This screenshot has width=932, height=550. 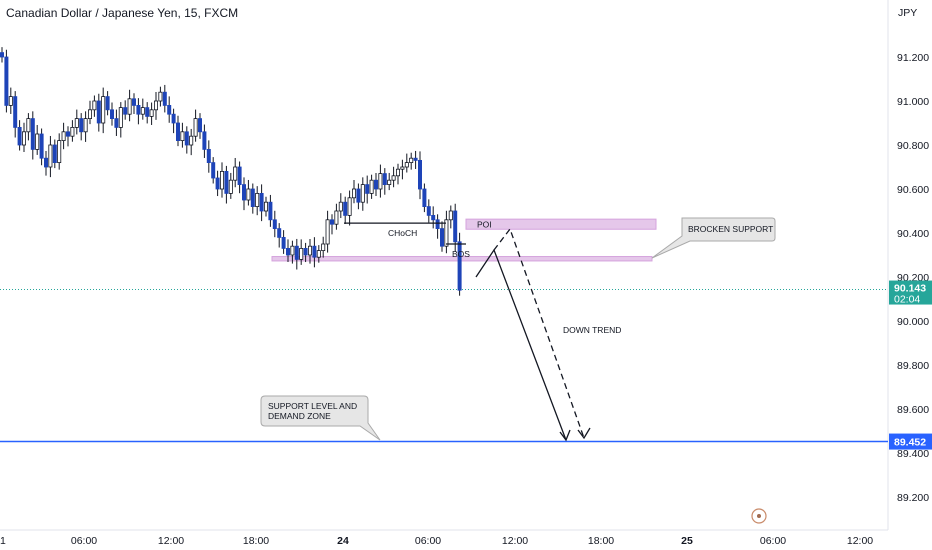 What do you see at coordinates (312, 406) in the screenshot?
I see `support-label-line1: SUPPORT LEVEL AND` at bounding box center [312, 406].